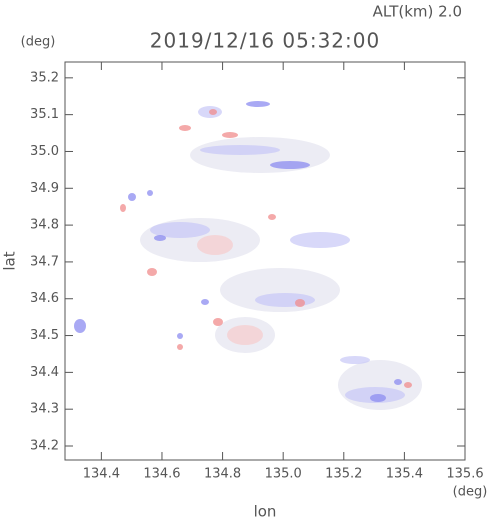  Describe the element at coordinates (265, 41) in the screenshot. I see `chart-title: 2019/12/16 05:32:00` at that location.